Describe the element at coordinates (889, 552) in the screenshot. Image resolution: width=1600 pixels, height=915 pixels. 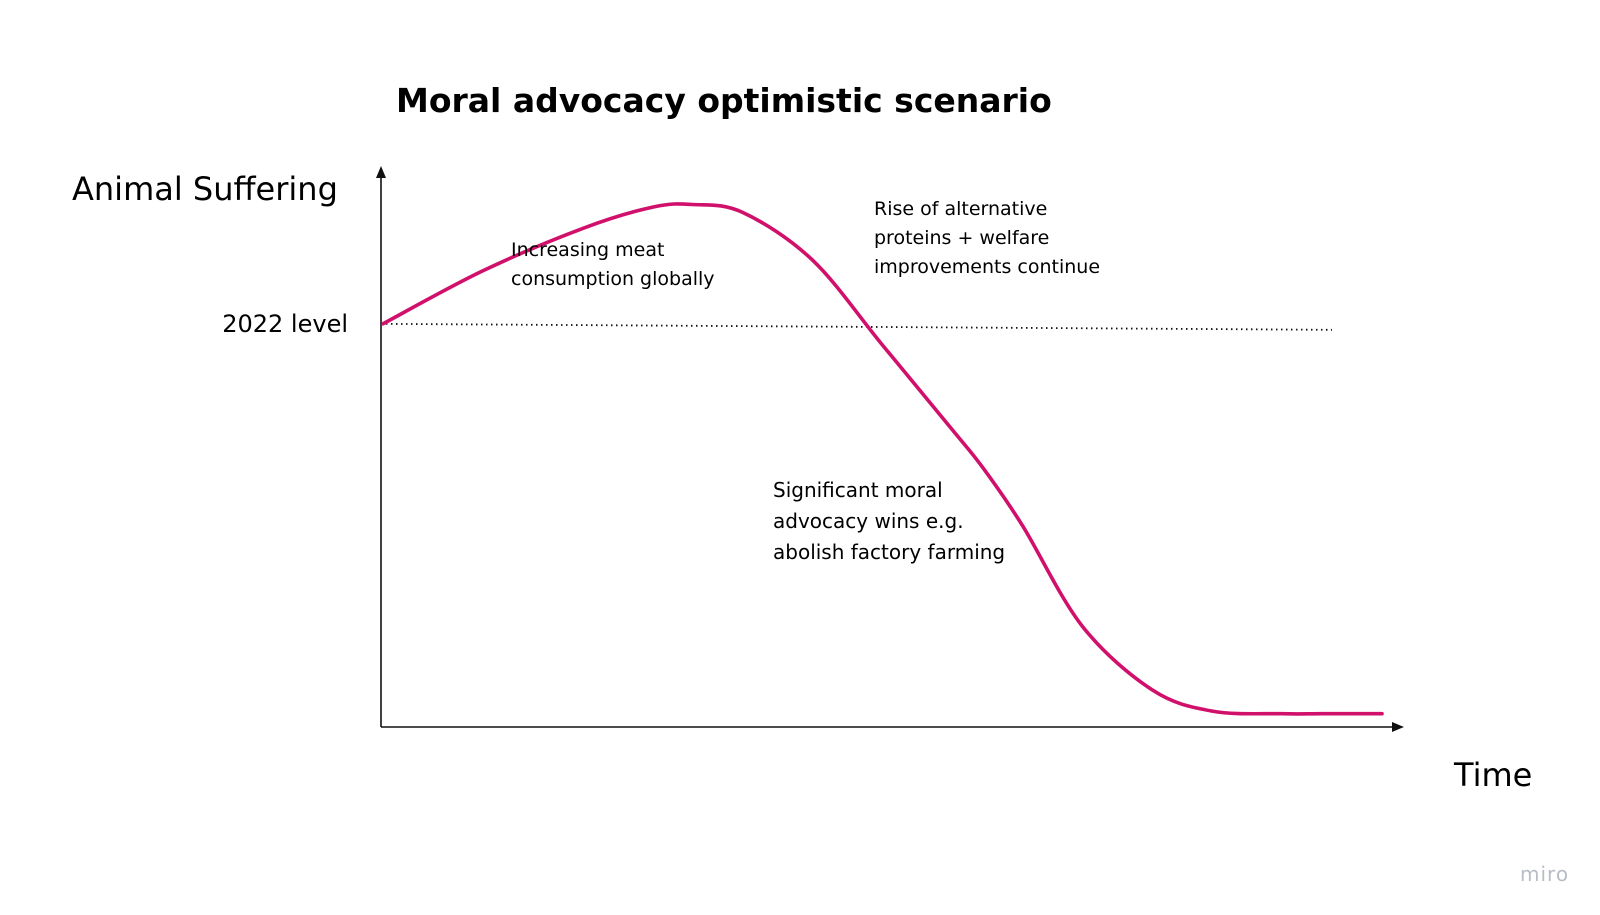
I see `annotation-line: abolish factory farming` at that location.